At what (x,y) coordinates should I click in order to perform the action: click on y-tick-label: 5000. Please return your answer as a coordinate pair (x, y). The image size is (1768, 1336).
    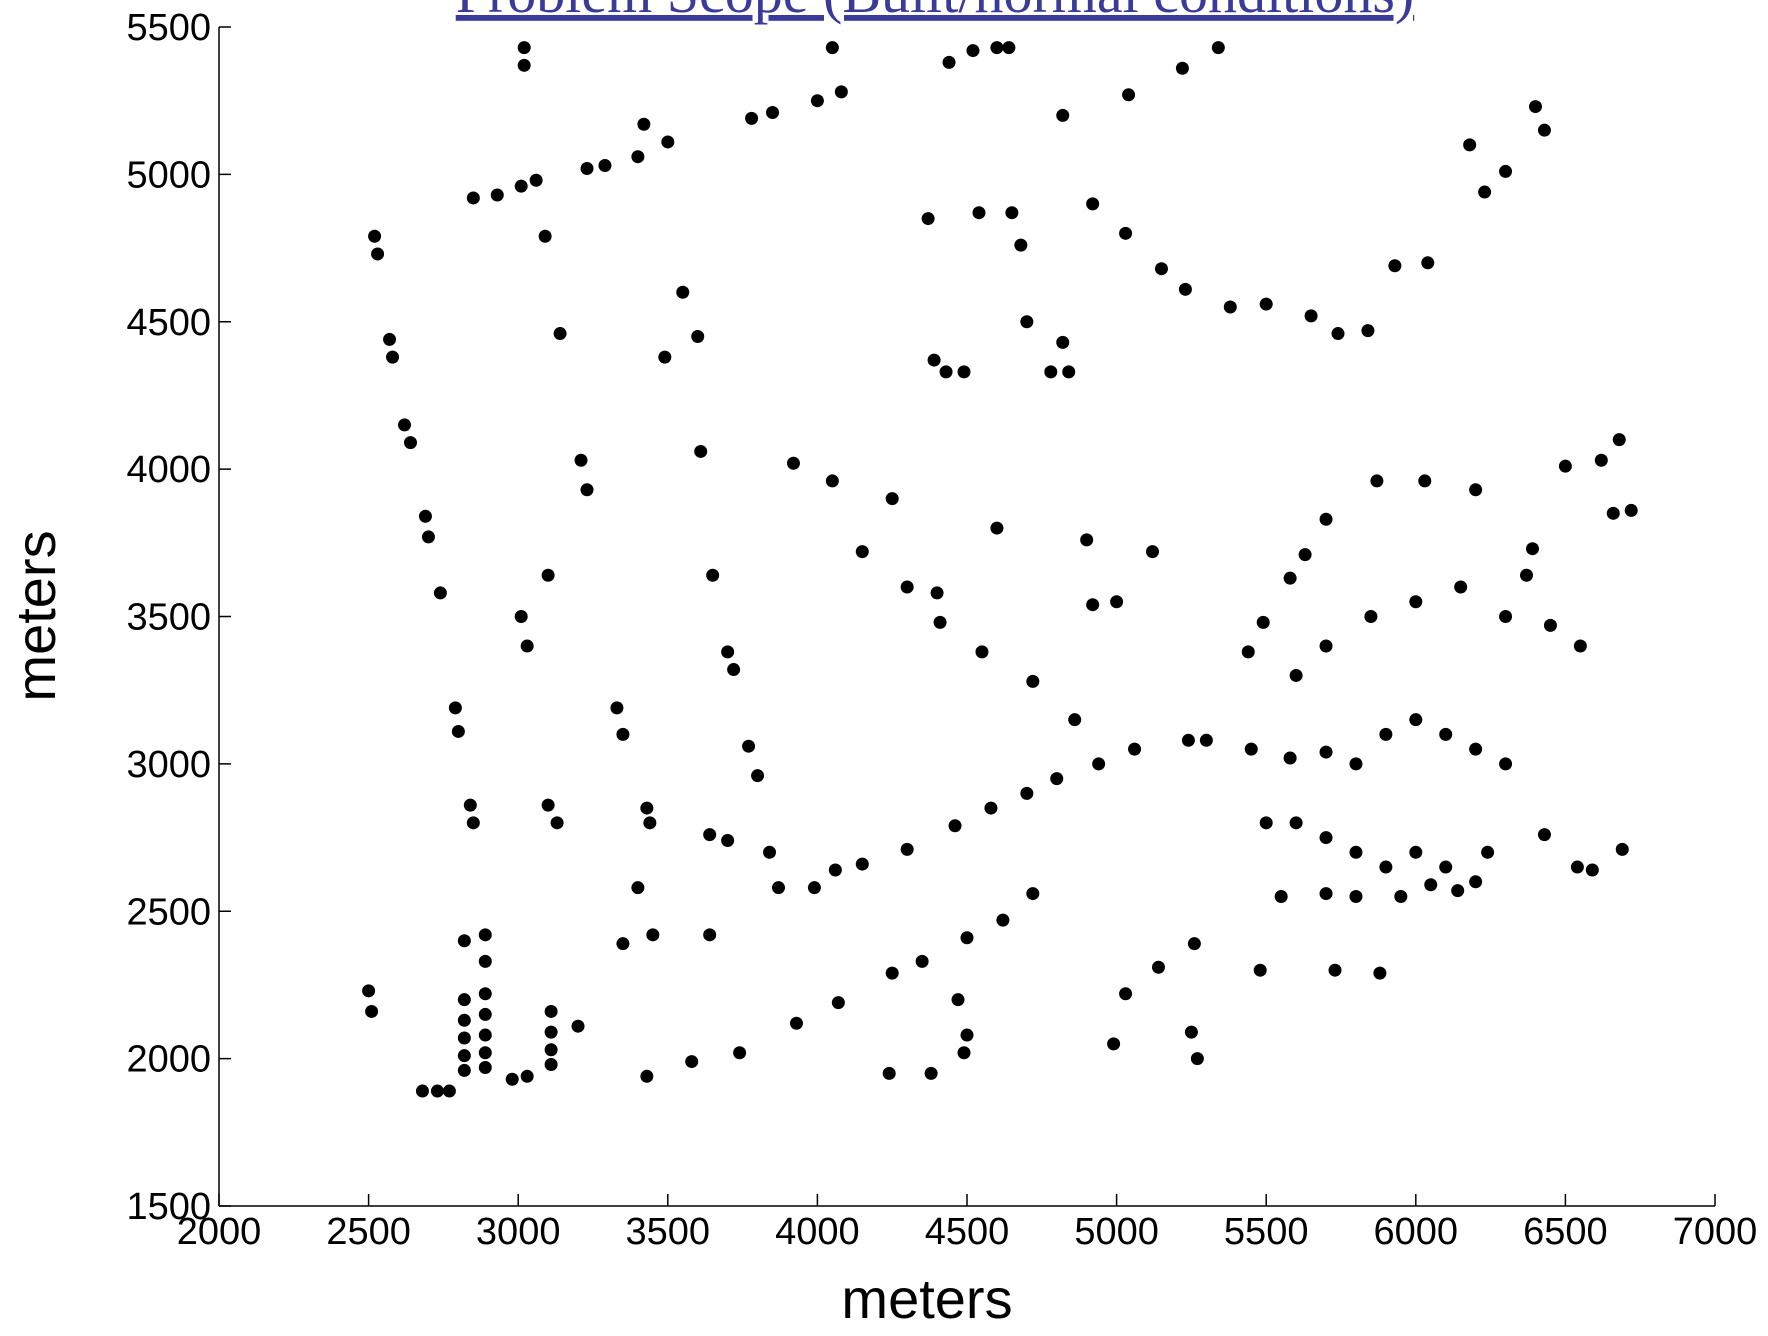
    Looking at the image, I should click on (168, 175).